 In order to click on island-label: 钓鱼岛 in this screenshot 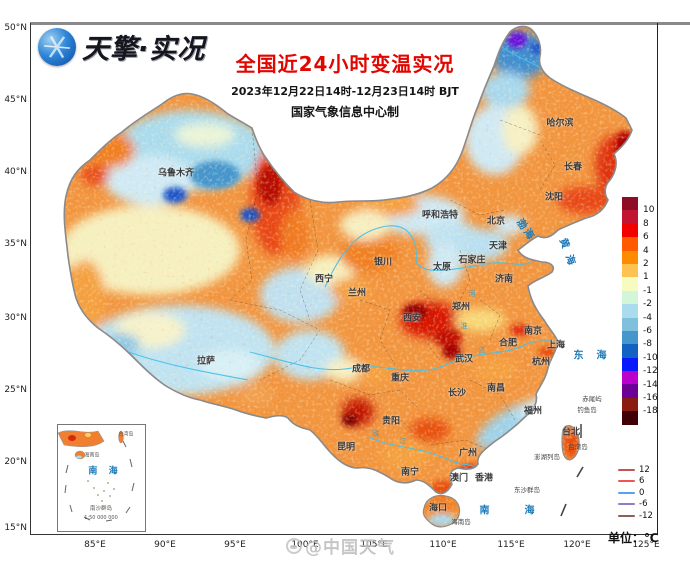, I will do `click(587, 410)`.